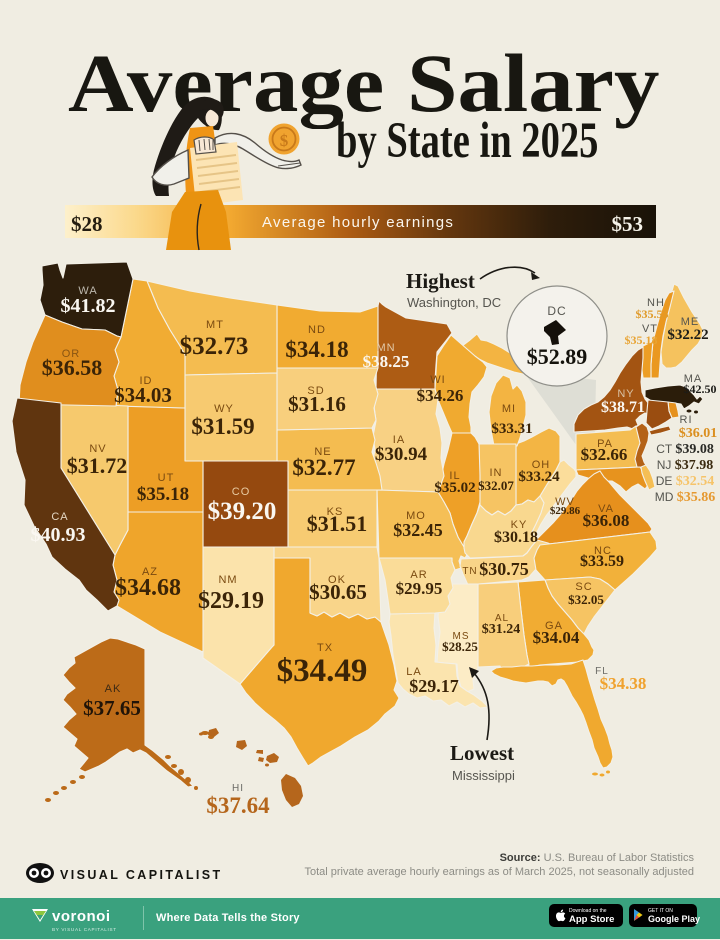 The width and height of the screenshot is (720, 940). Describe the element at coordinates (656, 303) in the screenshot. I see `svg-text: NH` at that location.